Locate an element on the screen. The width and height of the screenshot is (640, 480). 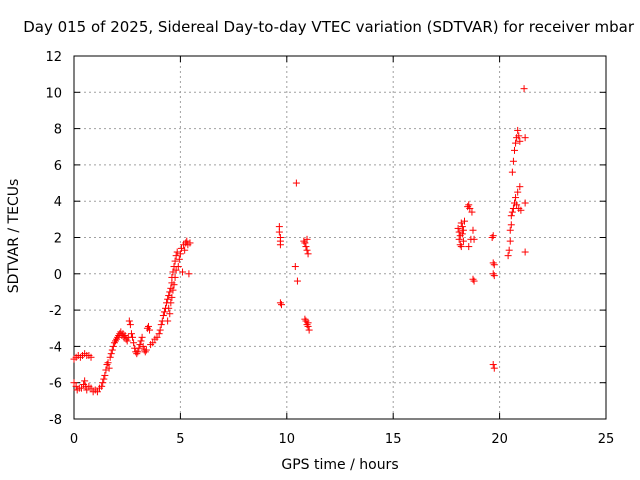
x-tick-label: 10 is located at coordinates (287, 439).